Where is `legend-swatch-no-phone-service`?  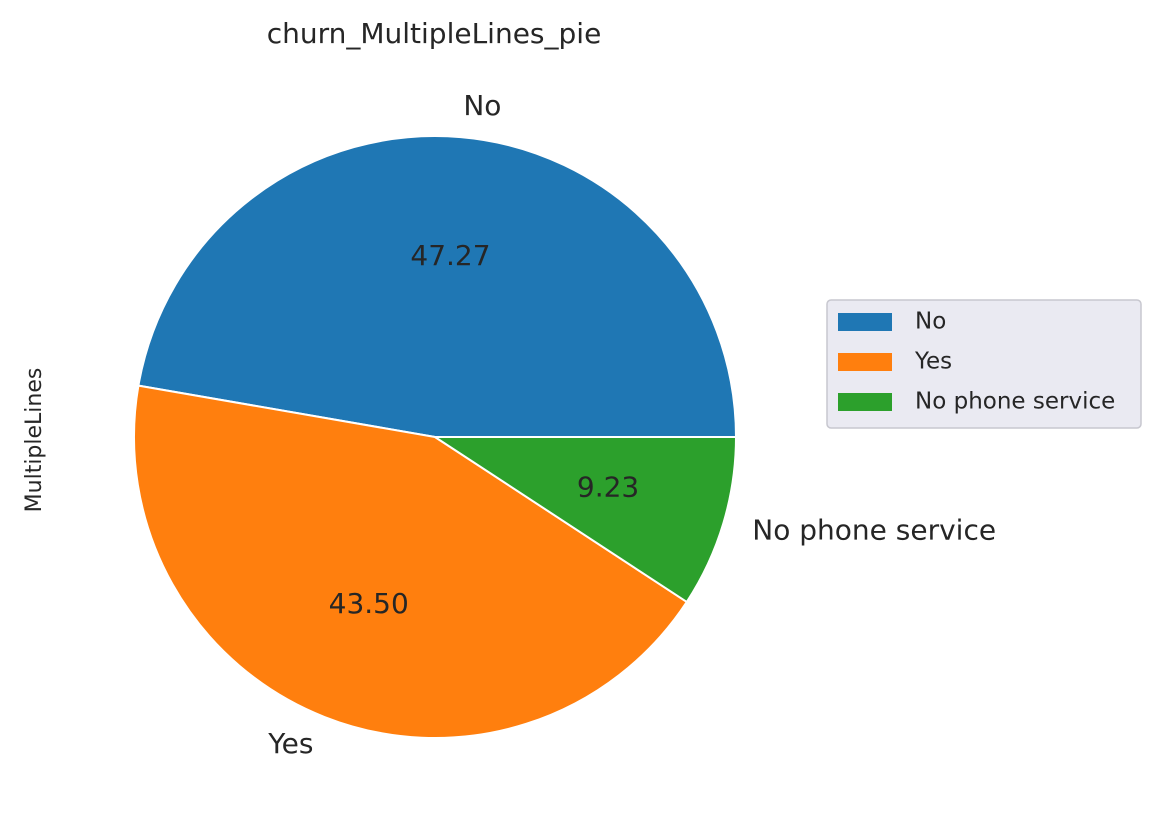 legend-swatch-no-phone-service is located at coordinates (865, 402).